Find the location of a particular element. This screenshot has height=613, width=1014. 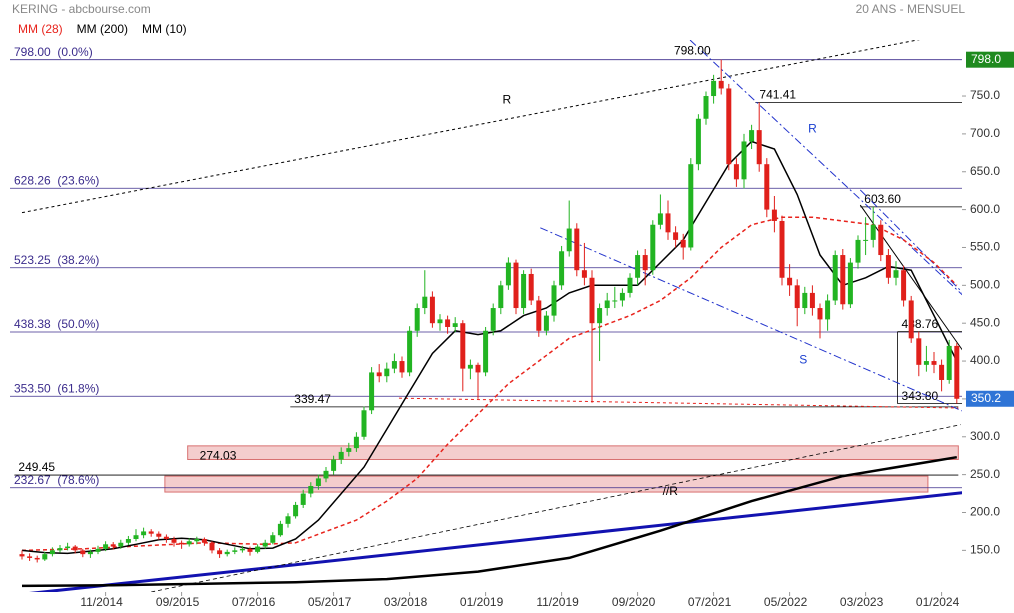

fib-label: 353.50 (61.8%) is located at coordinates (56, 388).